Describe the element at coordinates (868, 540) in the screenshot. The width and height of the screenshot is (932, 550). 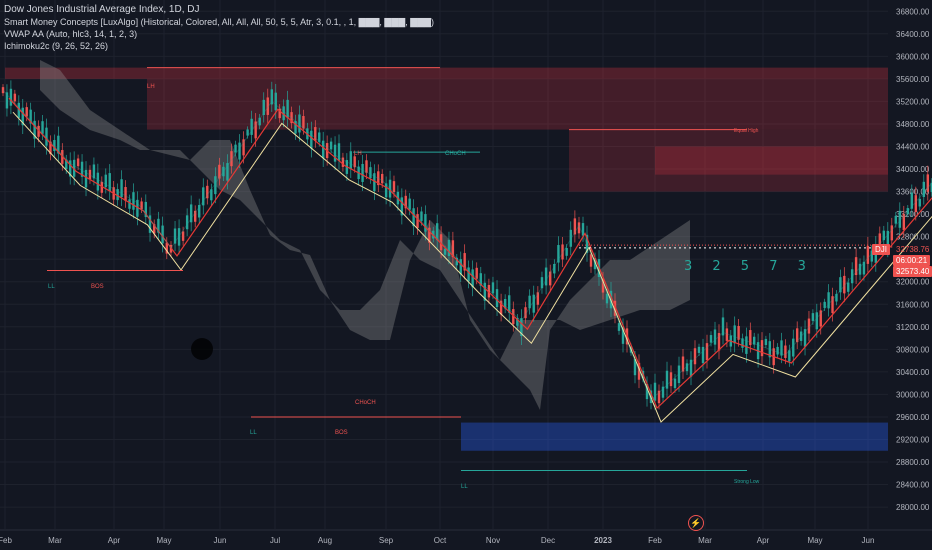
I see `x-tick-label: Jun` at that location.